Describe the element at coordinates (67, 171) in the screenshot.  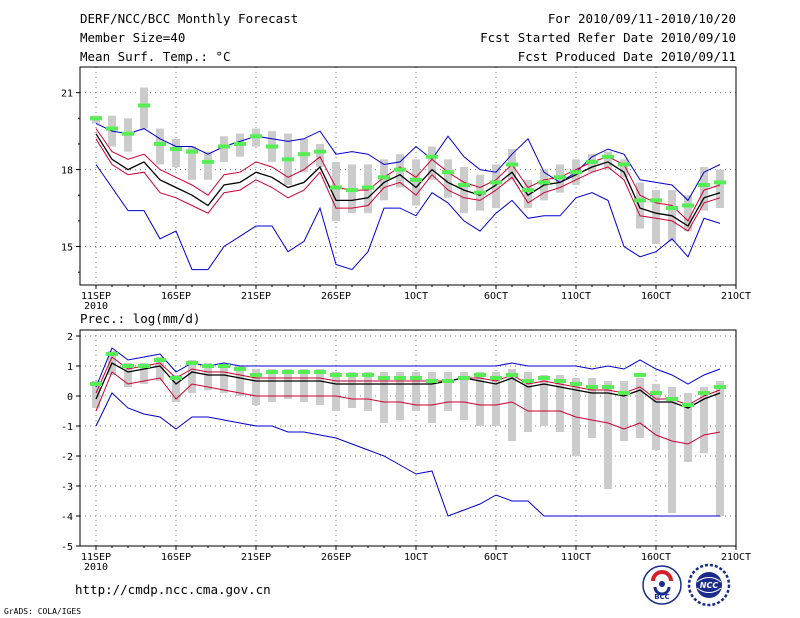
I see `temp-ytick-label: 18` at that location.